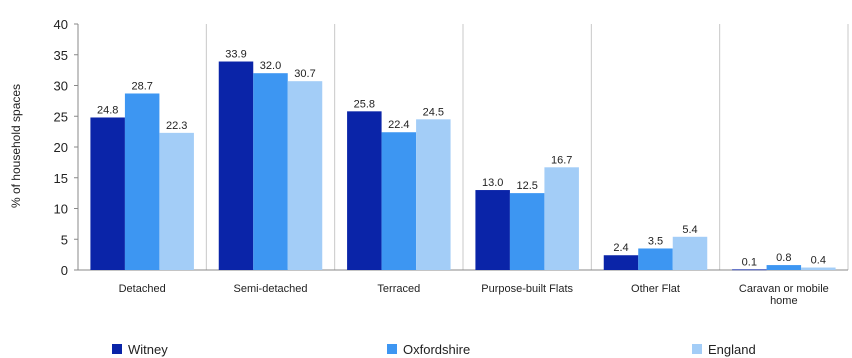  I want to click on data-label: 3.5, so click(655, 241).